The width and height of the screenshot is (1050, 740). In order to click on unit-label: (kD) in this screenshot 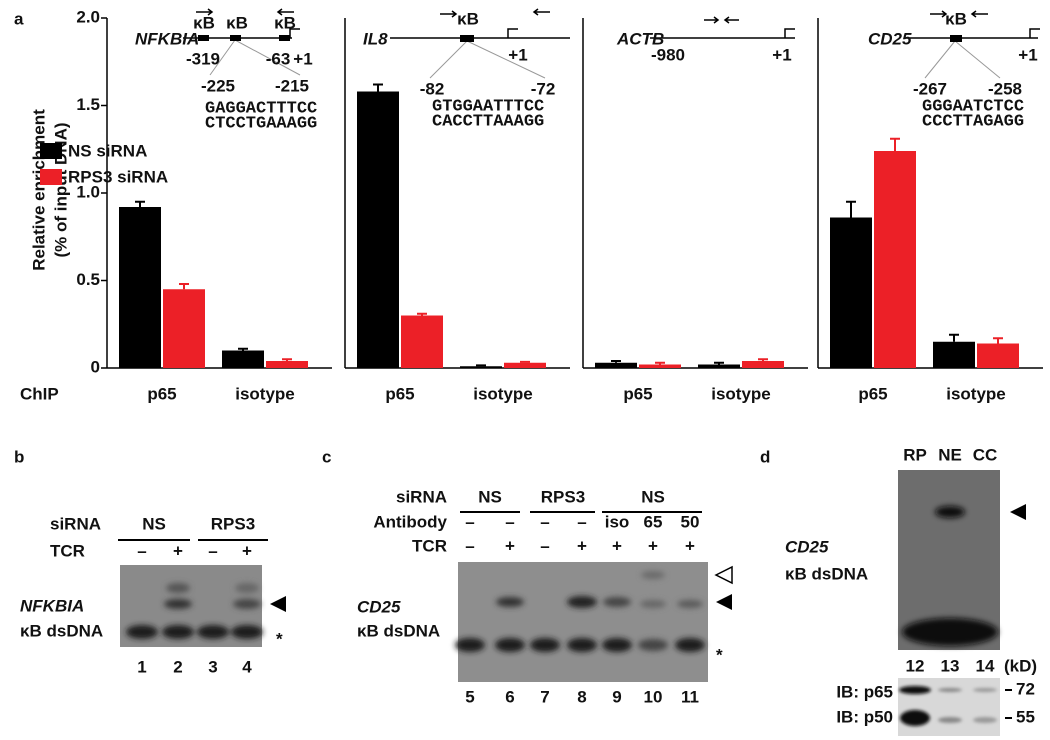, I will do `click(1020, 665)`.